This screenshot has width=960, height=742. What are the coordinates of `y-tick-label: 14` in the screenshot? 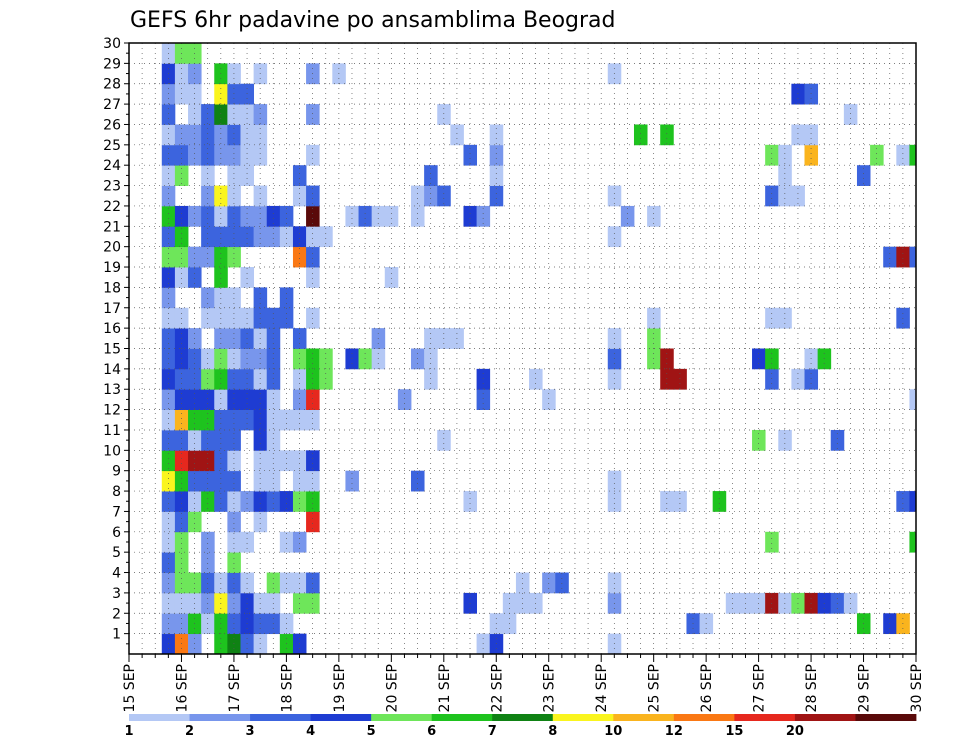 It's located at (112, 370).